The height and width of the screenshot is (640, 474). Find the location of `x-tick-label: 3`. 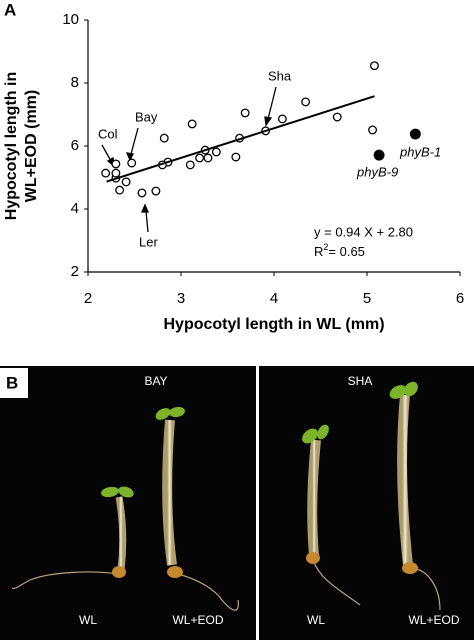

x-tick-label: 3 is located at coordinates (181, 298).